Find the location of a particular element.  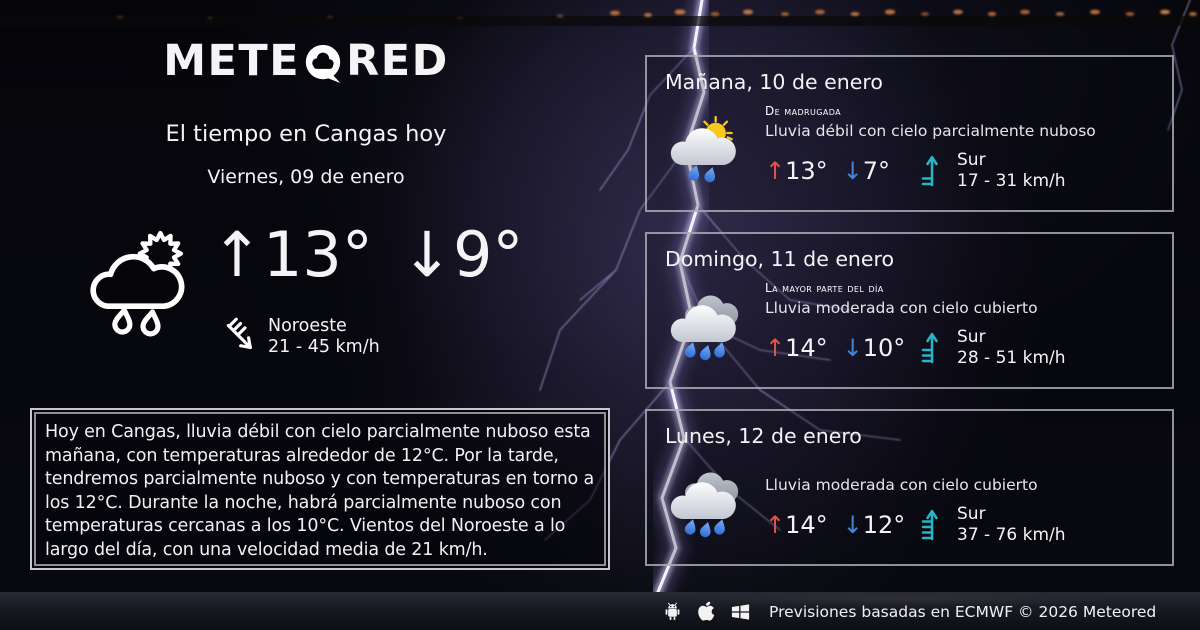

forecast-card-tomorrow: Mañana, 10 de enero DE MADRUGA is located at coordinates (909, 133).